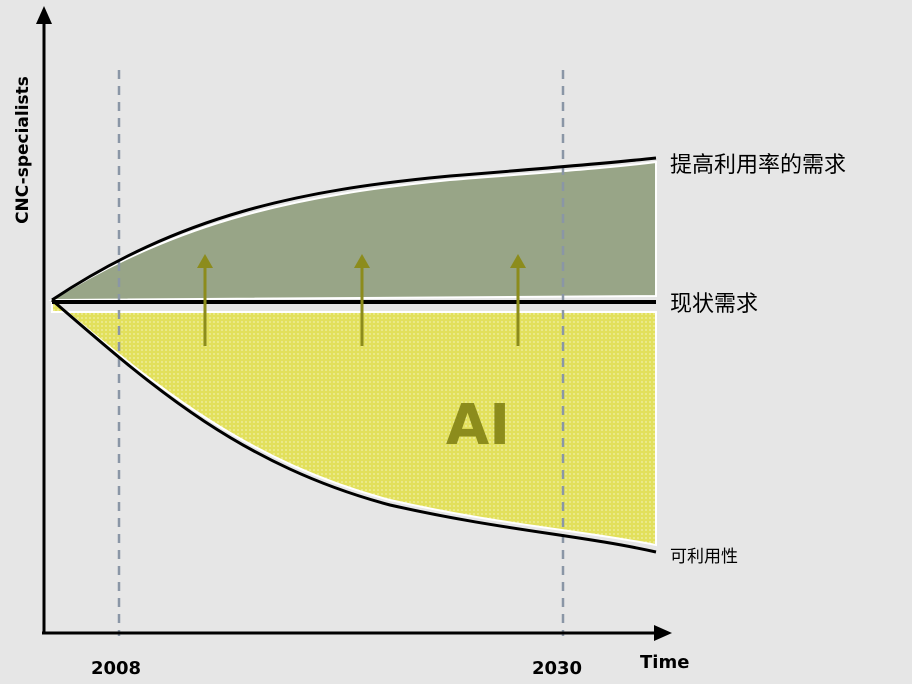  What do you see at coordinates (704, 557) in the screenshot?
I see `availability-label: 可利用性` at bounding box center [704, 557].